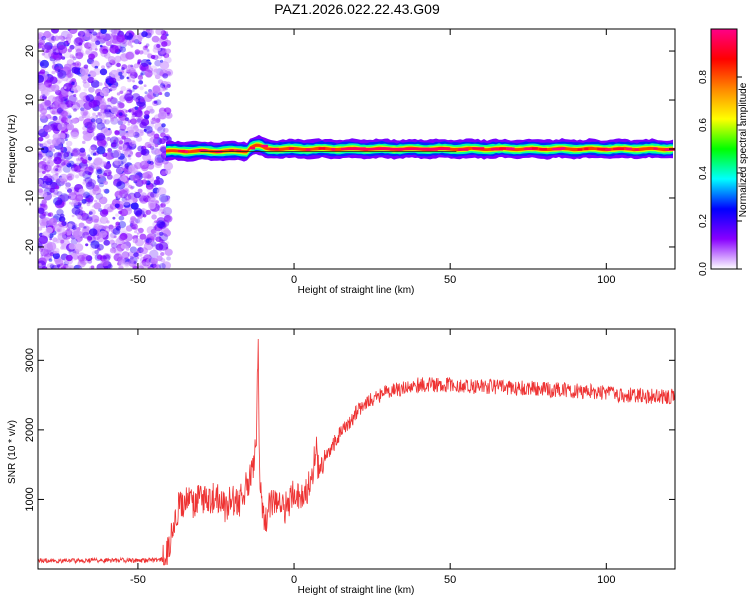 Image resolution: width=750 pixels, height=600 pixels. What do you see at coordinates (357, 9) in the screenshot?
I see `chart-title: PAZ1.2026.022.22.43.G09` at bounding box center [357, 9].